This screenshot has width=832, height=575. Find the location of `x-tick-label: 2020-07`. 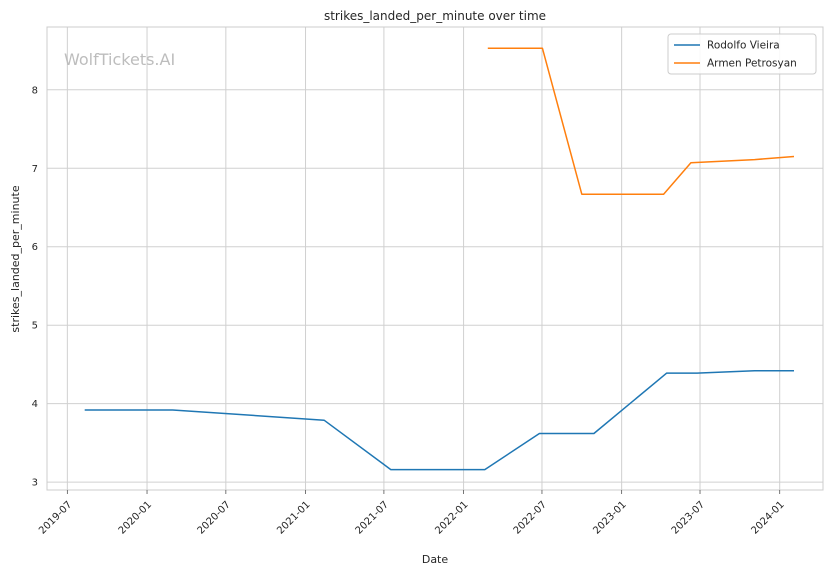

x-tick-label: 2020-07 is located at coordinates (214, 517).